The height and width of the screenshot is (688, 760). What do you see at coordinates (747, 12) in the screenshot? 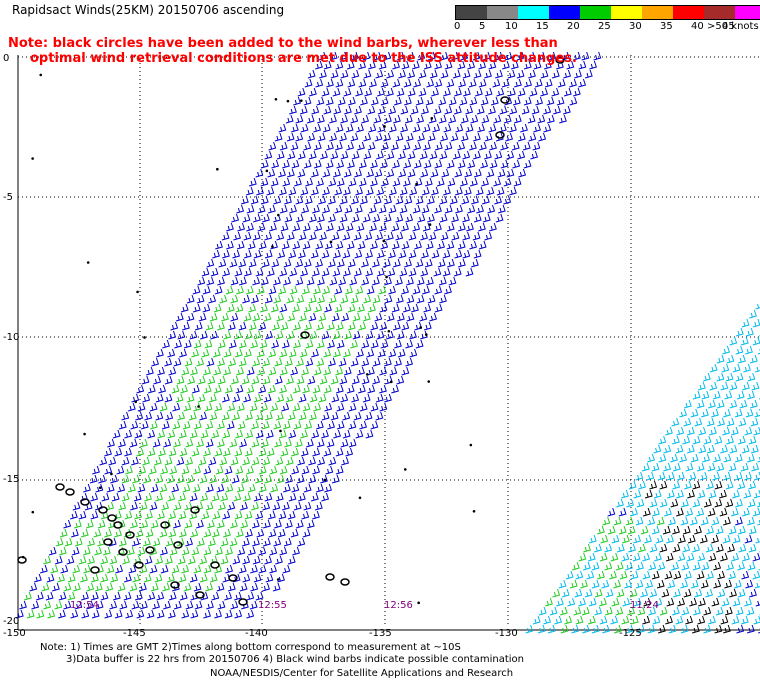
I see `legend-swatch` at bounding box center [747, 12].